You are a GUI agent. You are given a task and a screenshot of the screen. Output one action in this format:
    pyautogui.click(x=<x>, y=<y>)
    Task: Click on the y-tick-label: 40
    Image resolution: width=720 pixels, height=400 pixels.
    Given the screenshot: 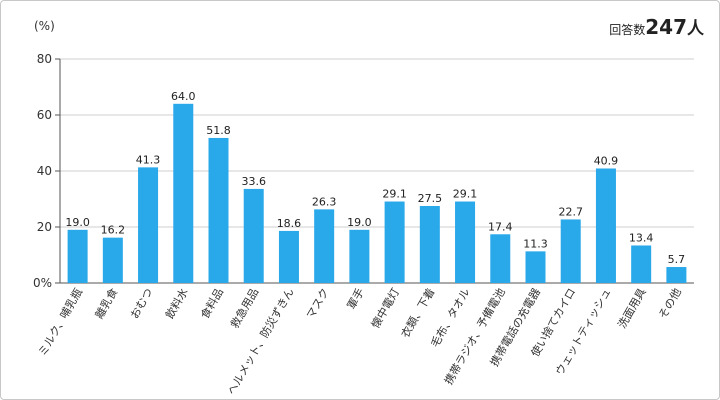 What is the action you would take?
    pyautogui.click(x=44, y=171)
    